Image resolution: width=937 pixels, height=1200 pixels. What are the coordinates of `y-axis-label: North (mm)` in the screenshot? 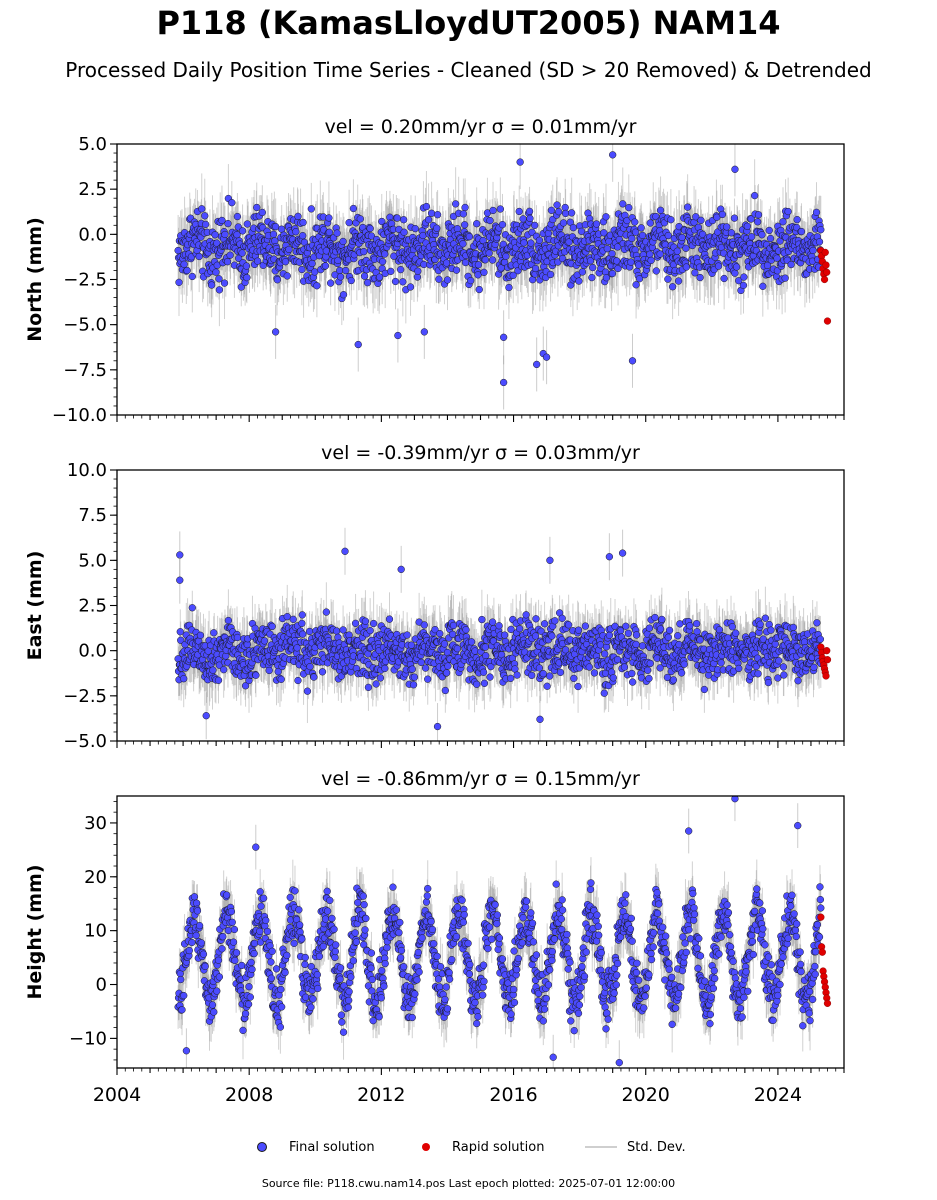 It's located at (35, 279).